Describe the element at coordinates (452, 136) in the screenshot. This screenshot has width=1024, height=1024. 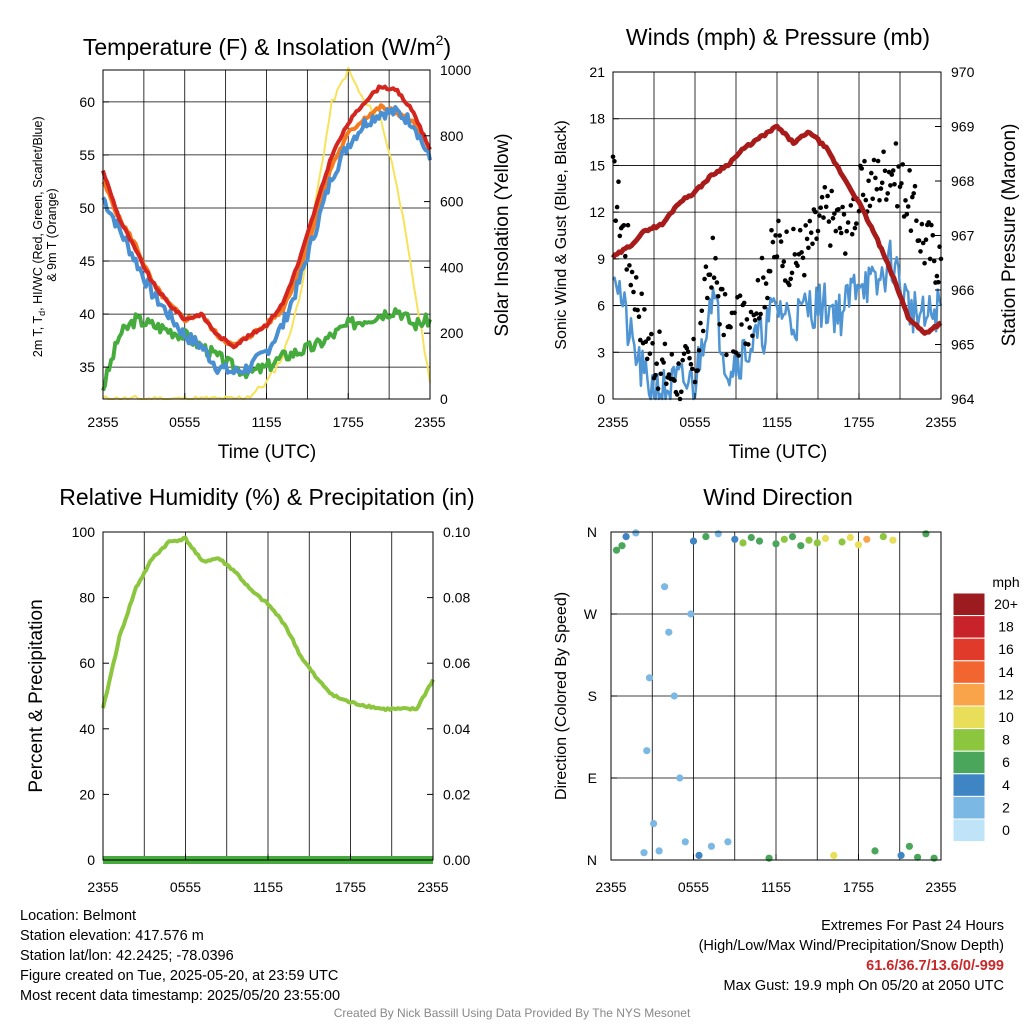
I see `temp-y2tick-label: 800` at that location.